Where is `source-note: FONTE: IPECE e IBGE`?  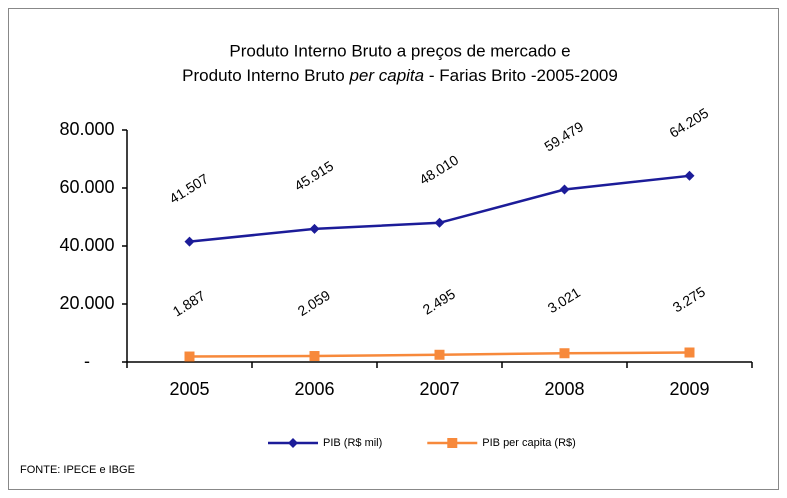 source-note: FONTE: IPECE e IBGE is located at coordinates (77, 470).